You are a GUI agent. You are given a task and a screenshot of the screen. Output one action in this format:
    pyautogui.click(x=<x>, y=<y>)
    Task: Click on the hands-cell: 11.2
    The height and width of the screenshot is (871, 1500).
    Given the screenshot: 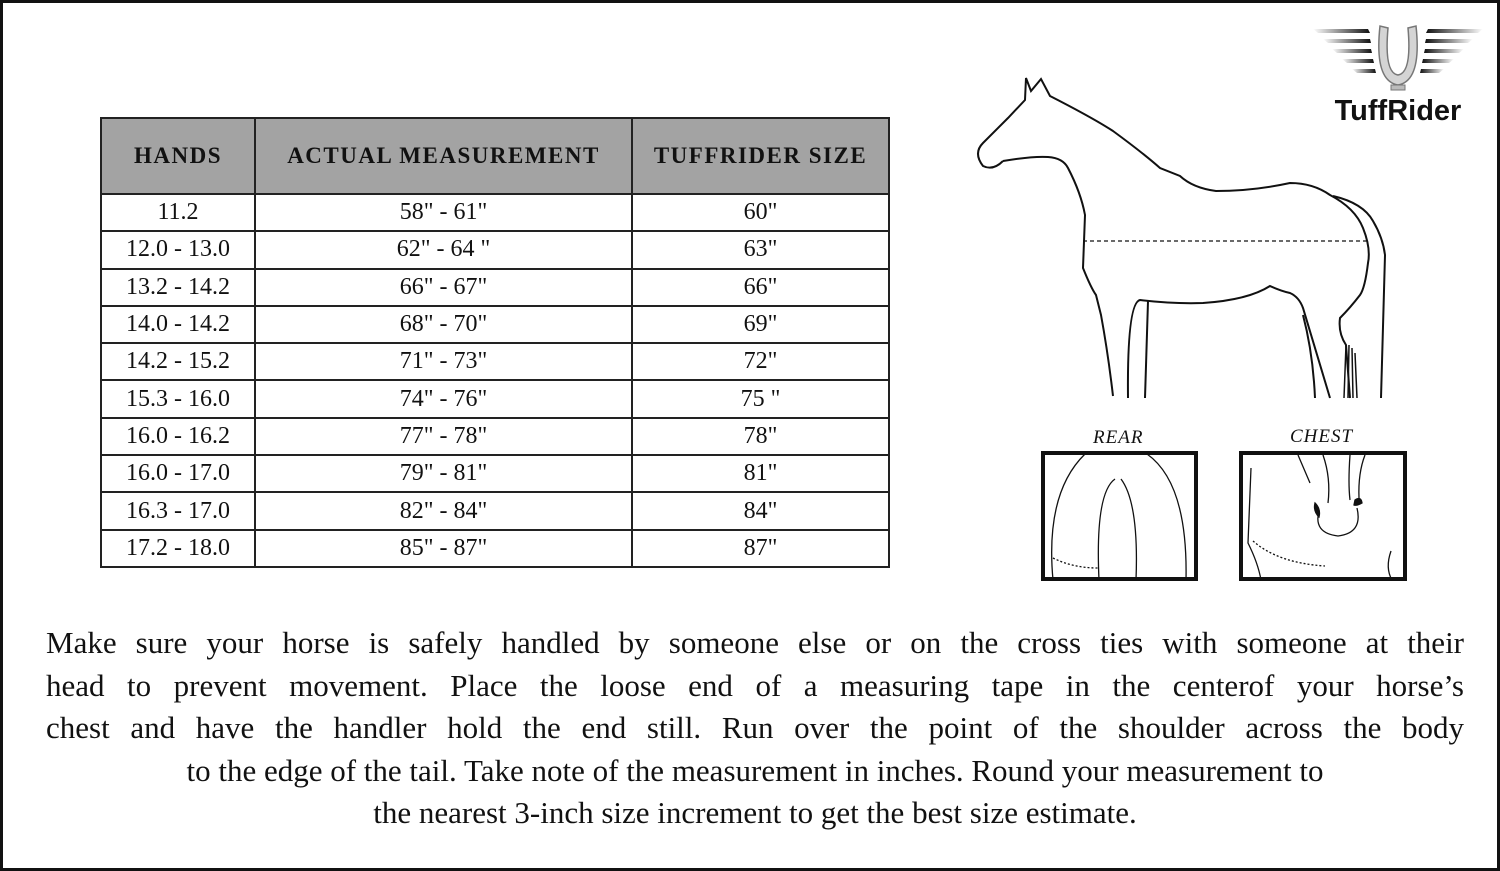 What is the action you would take?
    pyautogui.click(x=178, y=212)
    